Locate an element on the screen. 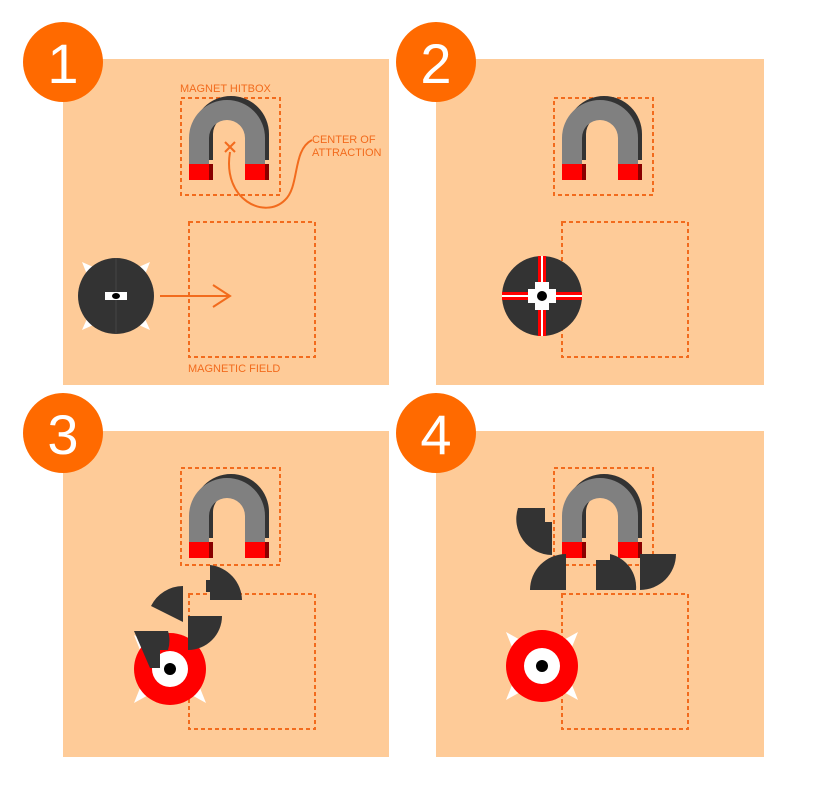 The height and width of the screenshot is (803, 830). step-number-2: 2 is located at coordinates (435, 63).